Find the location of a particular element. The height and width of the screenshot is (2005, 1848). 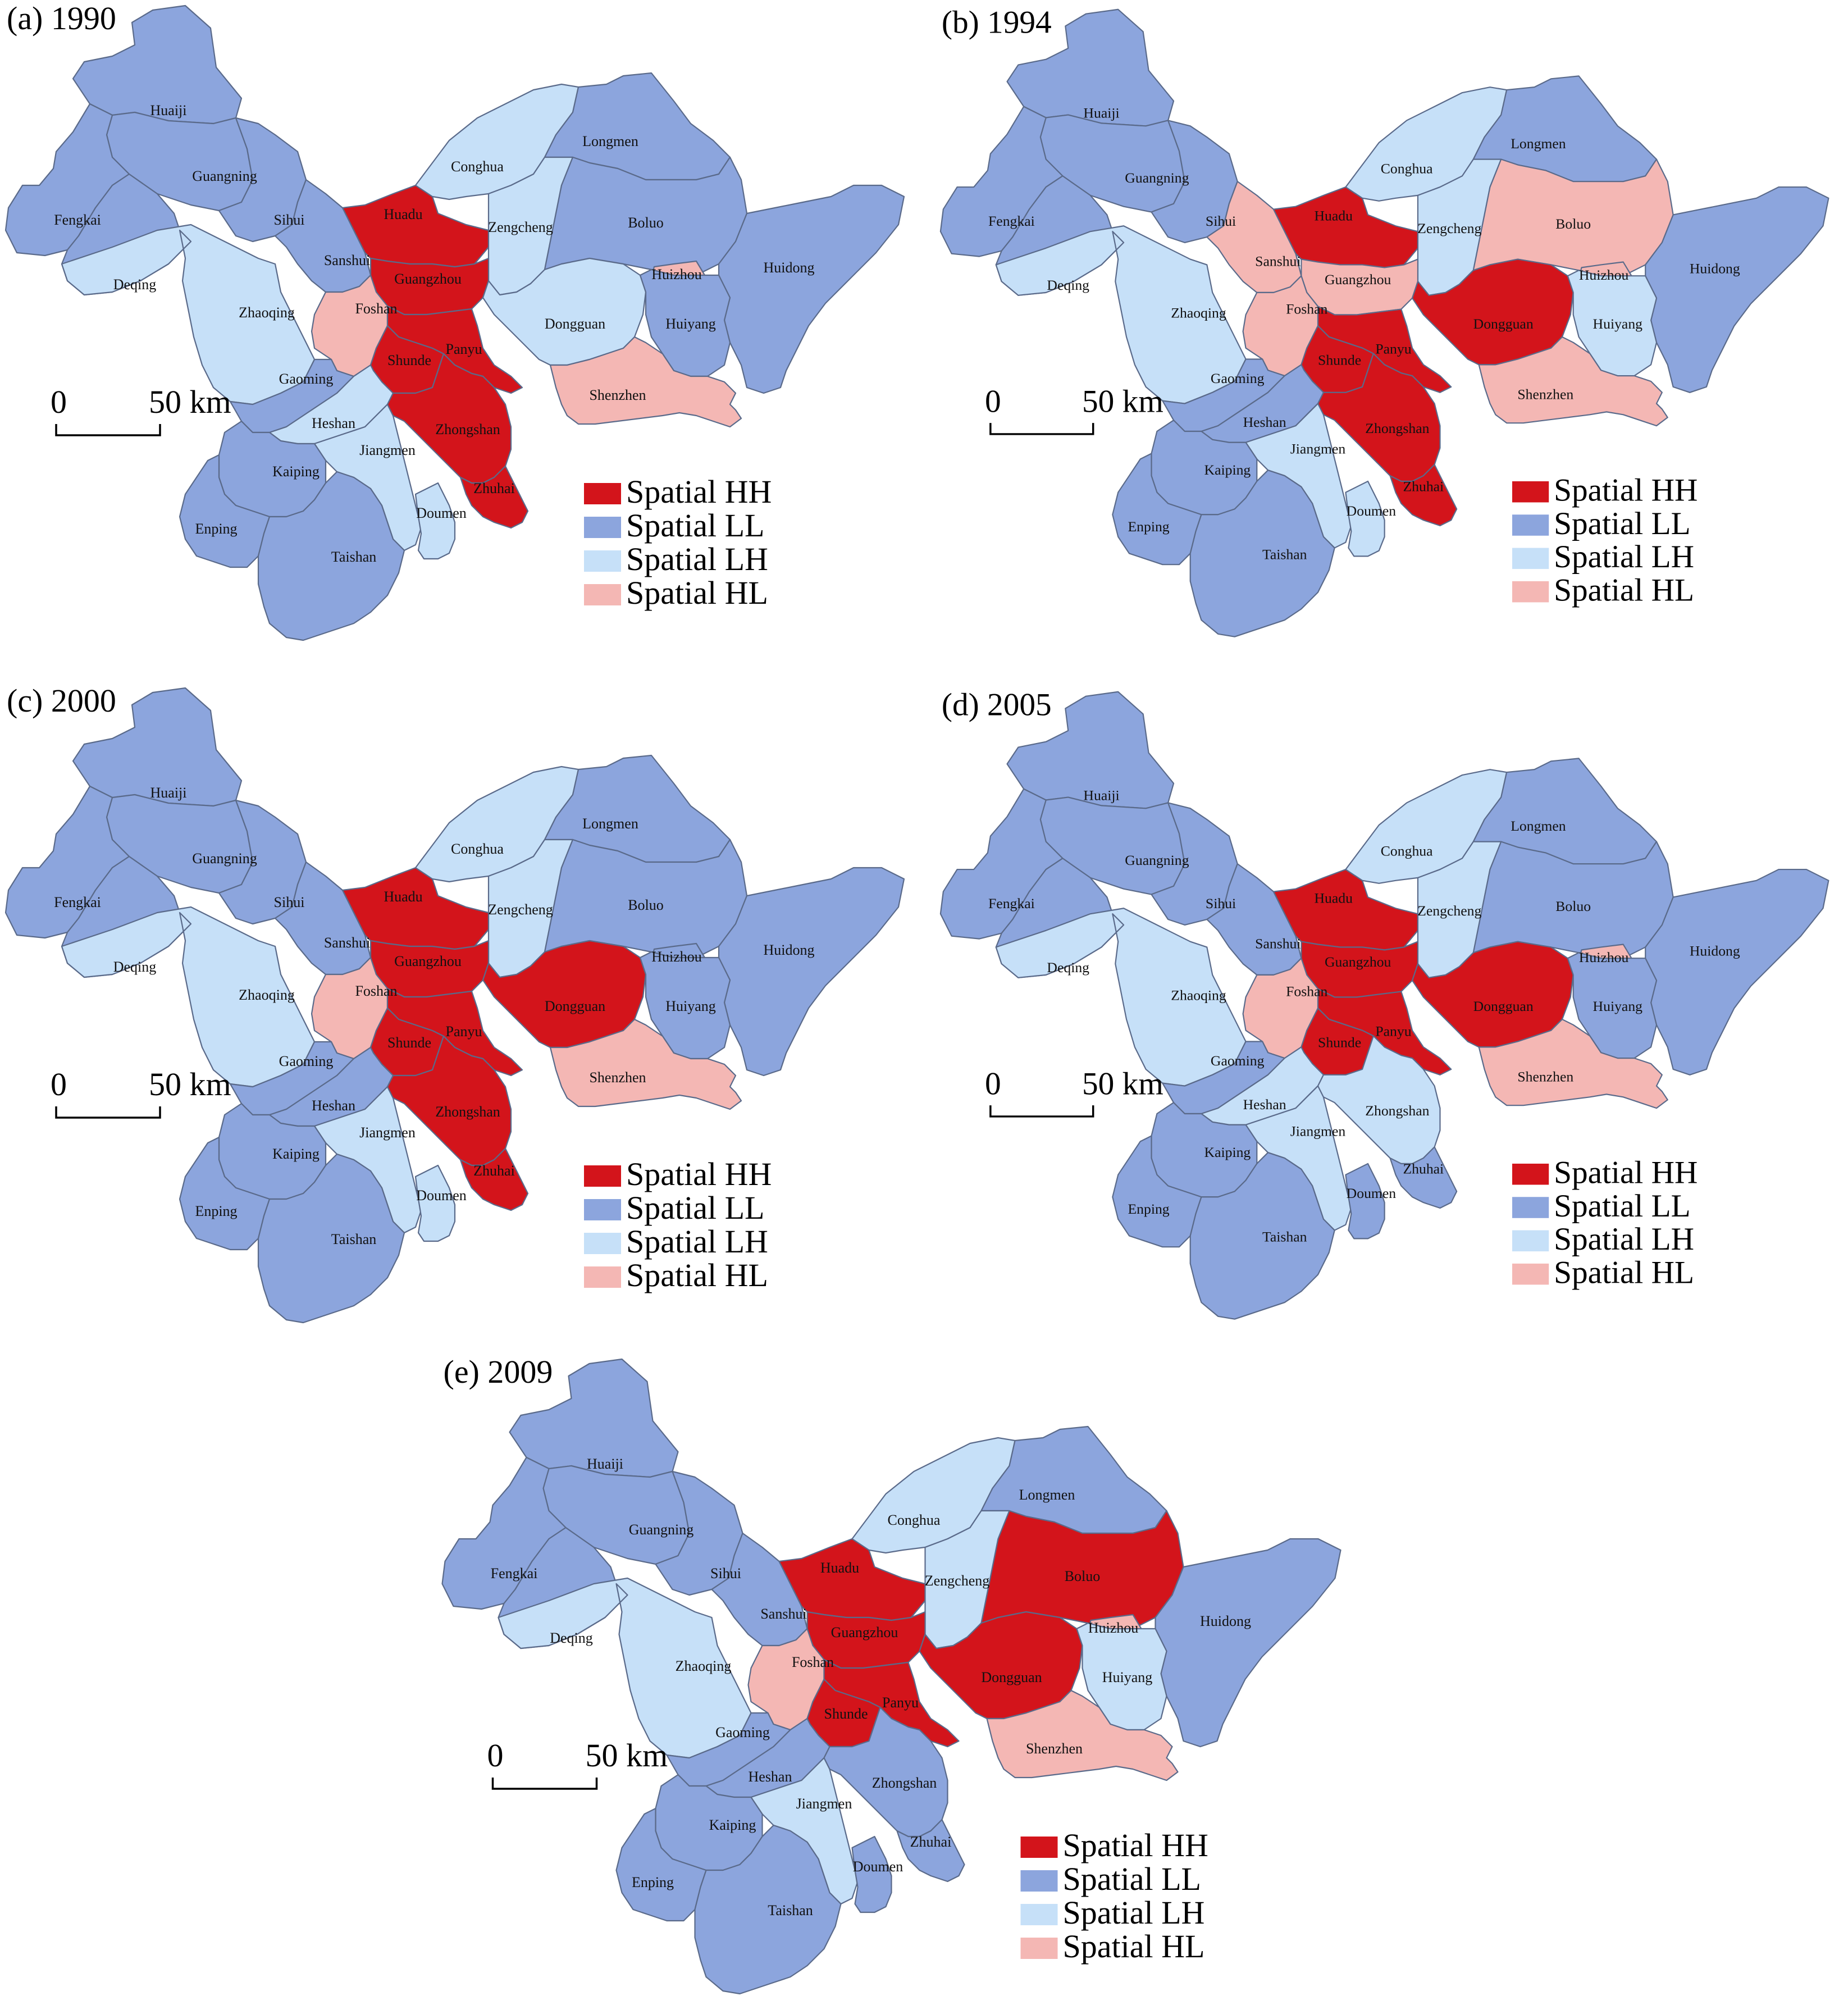

legend-swatch-hh is located at coordinates (602, 1176).